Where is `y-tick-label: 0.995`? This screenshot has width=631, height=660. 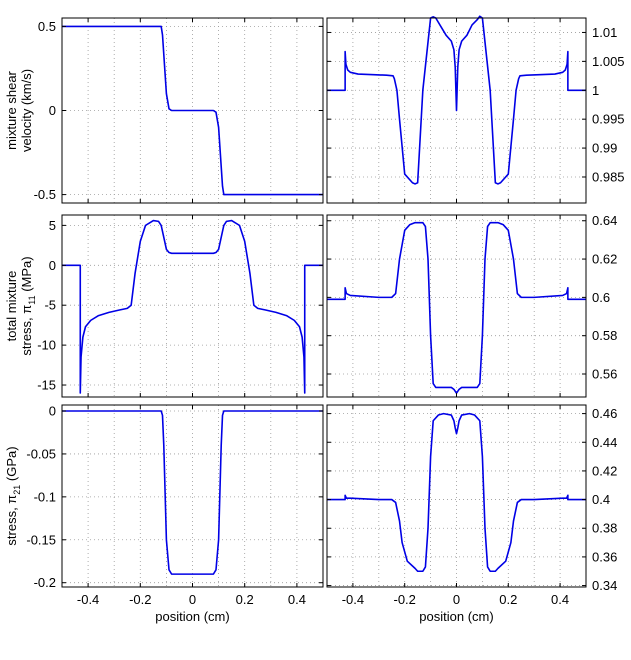
y-tick-label: 0.995 is located at coordinates (608, 119).